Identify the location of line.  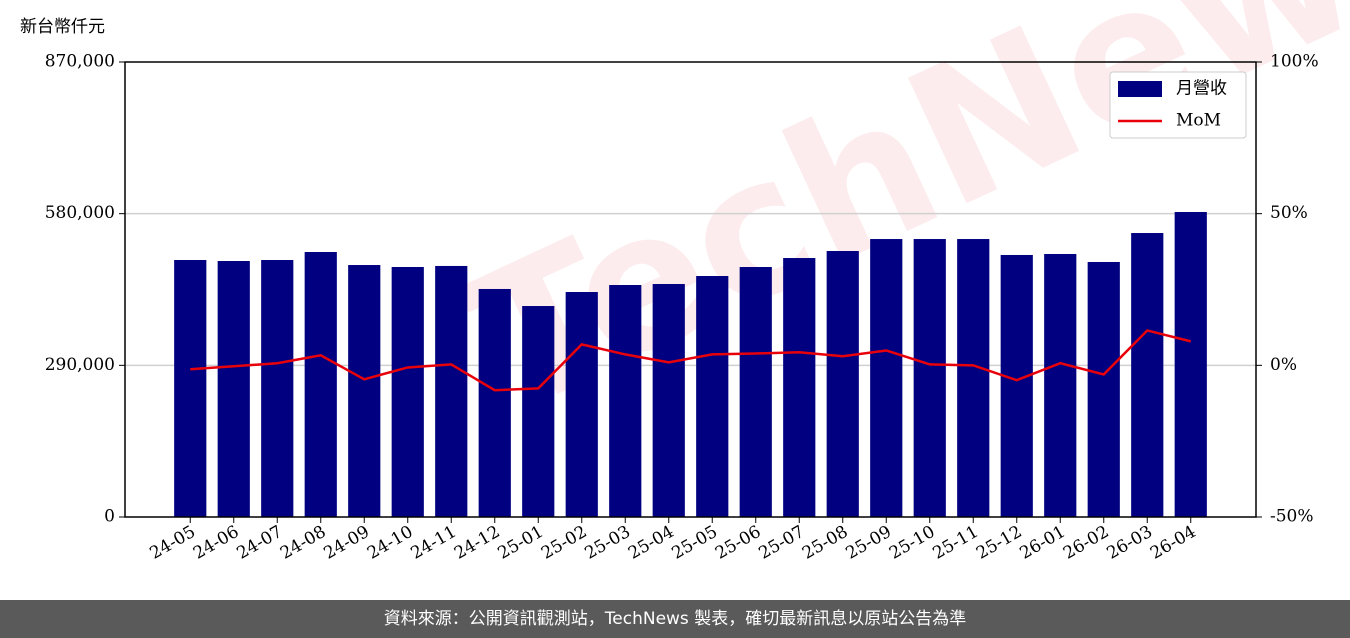
(691, 360).